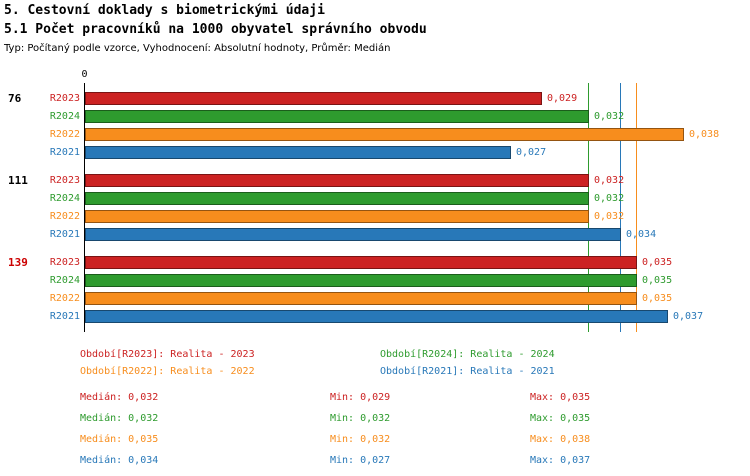 Image resolution: width=750 pixels, height=476 pixels. I want to click on stat-min-R2024: Min: 0,032, so click(360, 418).